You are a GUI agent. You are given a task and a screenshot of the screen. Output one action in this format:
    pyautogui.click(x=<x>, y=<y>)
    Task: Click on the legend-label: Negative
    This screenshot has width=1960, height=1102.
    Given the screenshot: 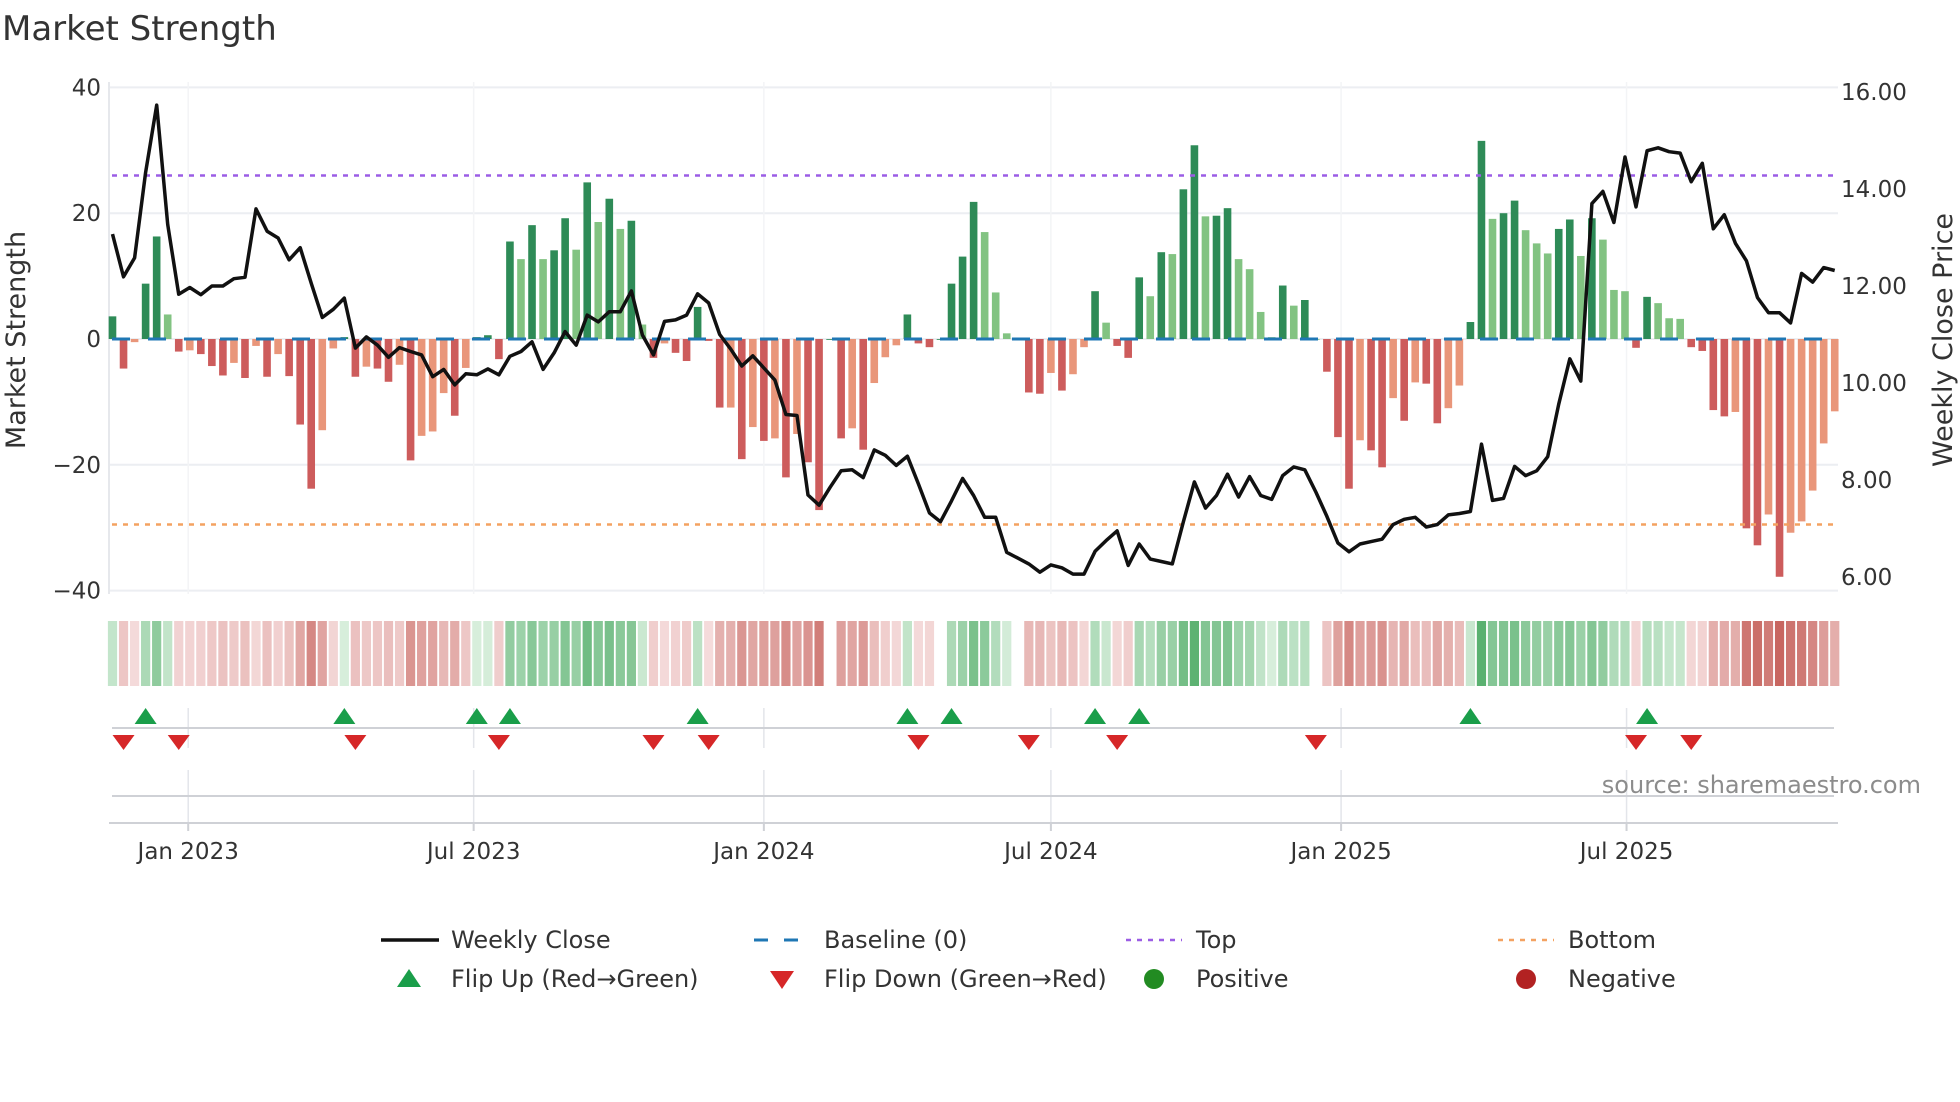 What is the action you would take?
    pyautogui.click(x=1622, y=979)
    